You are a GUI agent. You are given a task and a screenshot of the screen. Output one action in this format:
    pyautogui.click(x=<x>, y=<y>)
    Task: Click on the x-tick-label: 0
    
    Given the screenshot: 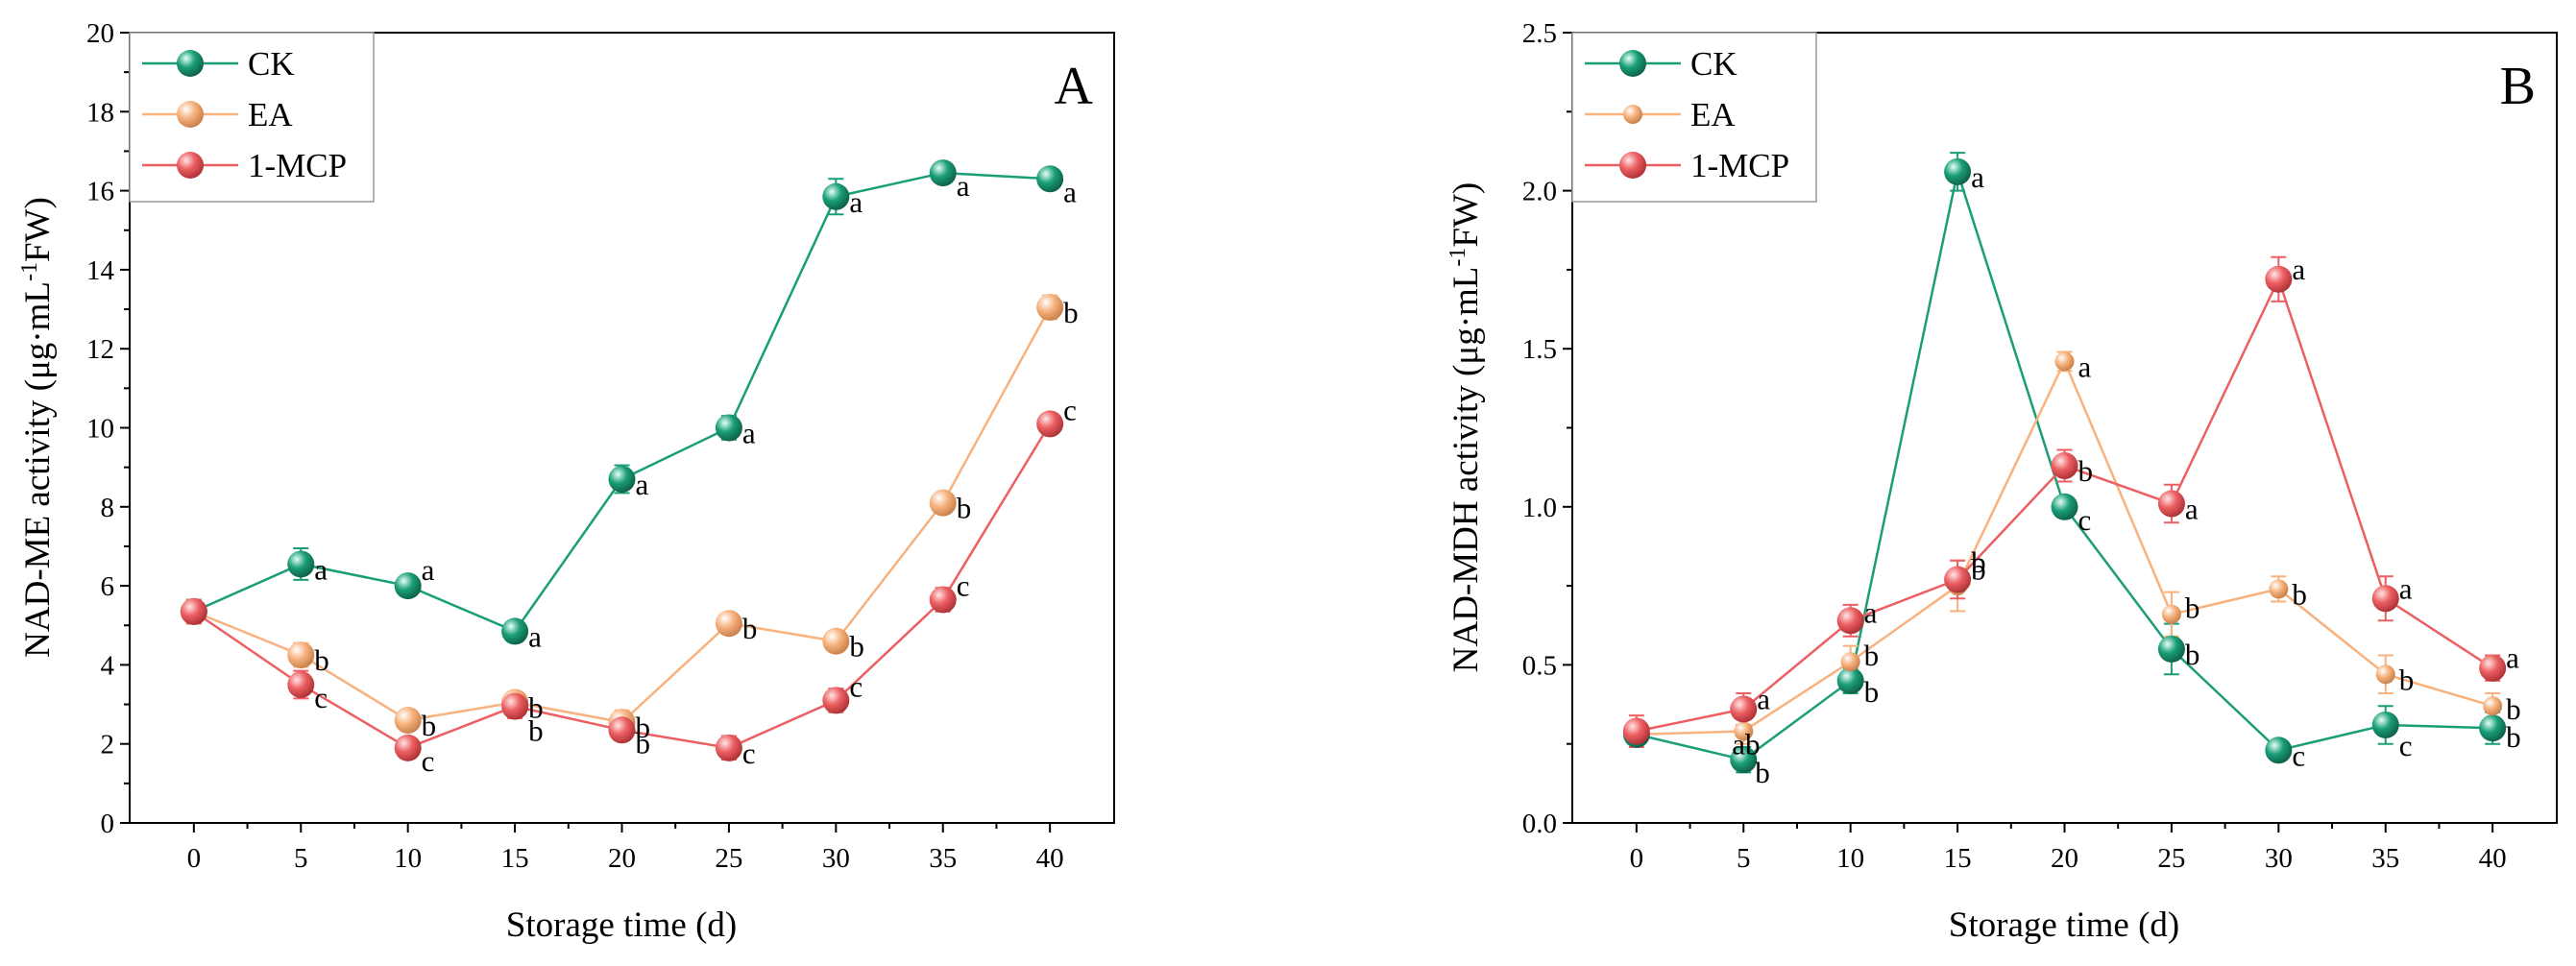 What is the action you would take?
    pyautogui.click(x=194, y=858)
    